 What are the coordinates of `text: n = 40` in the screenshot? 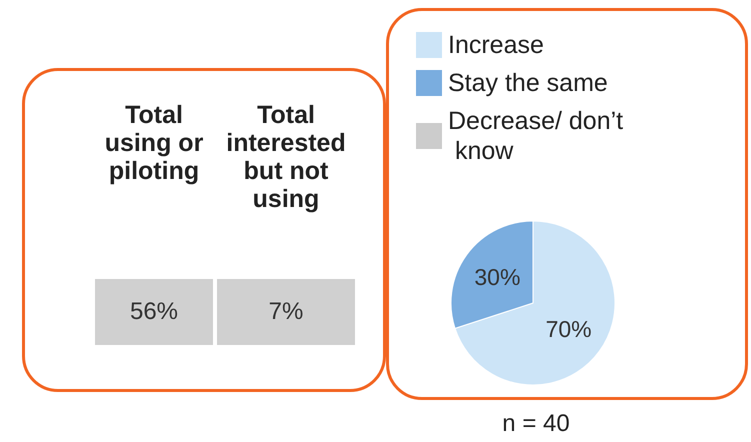 It's located at (536, 424).